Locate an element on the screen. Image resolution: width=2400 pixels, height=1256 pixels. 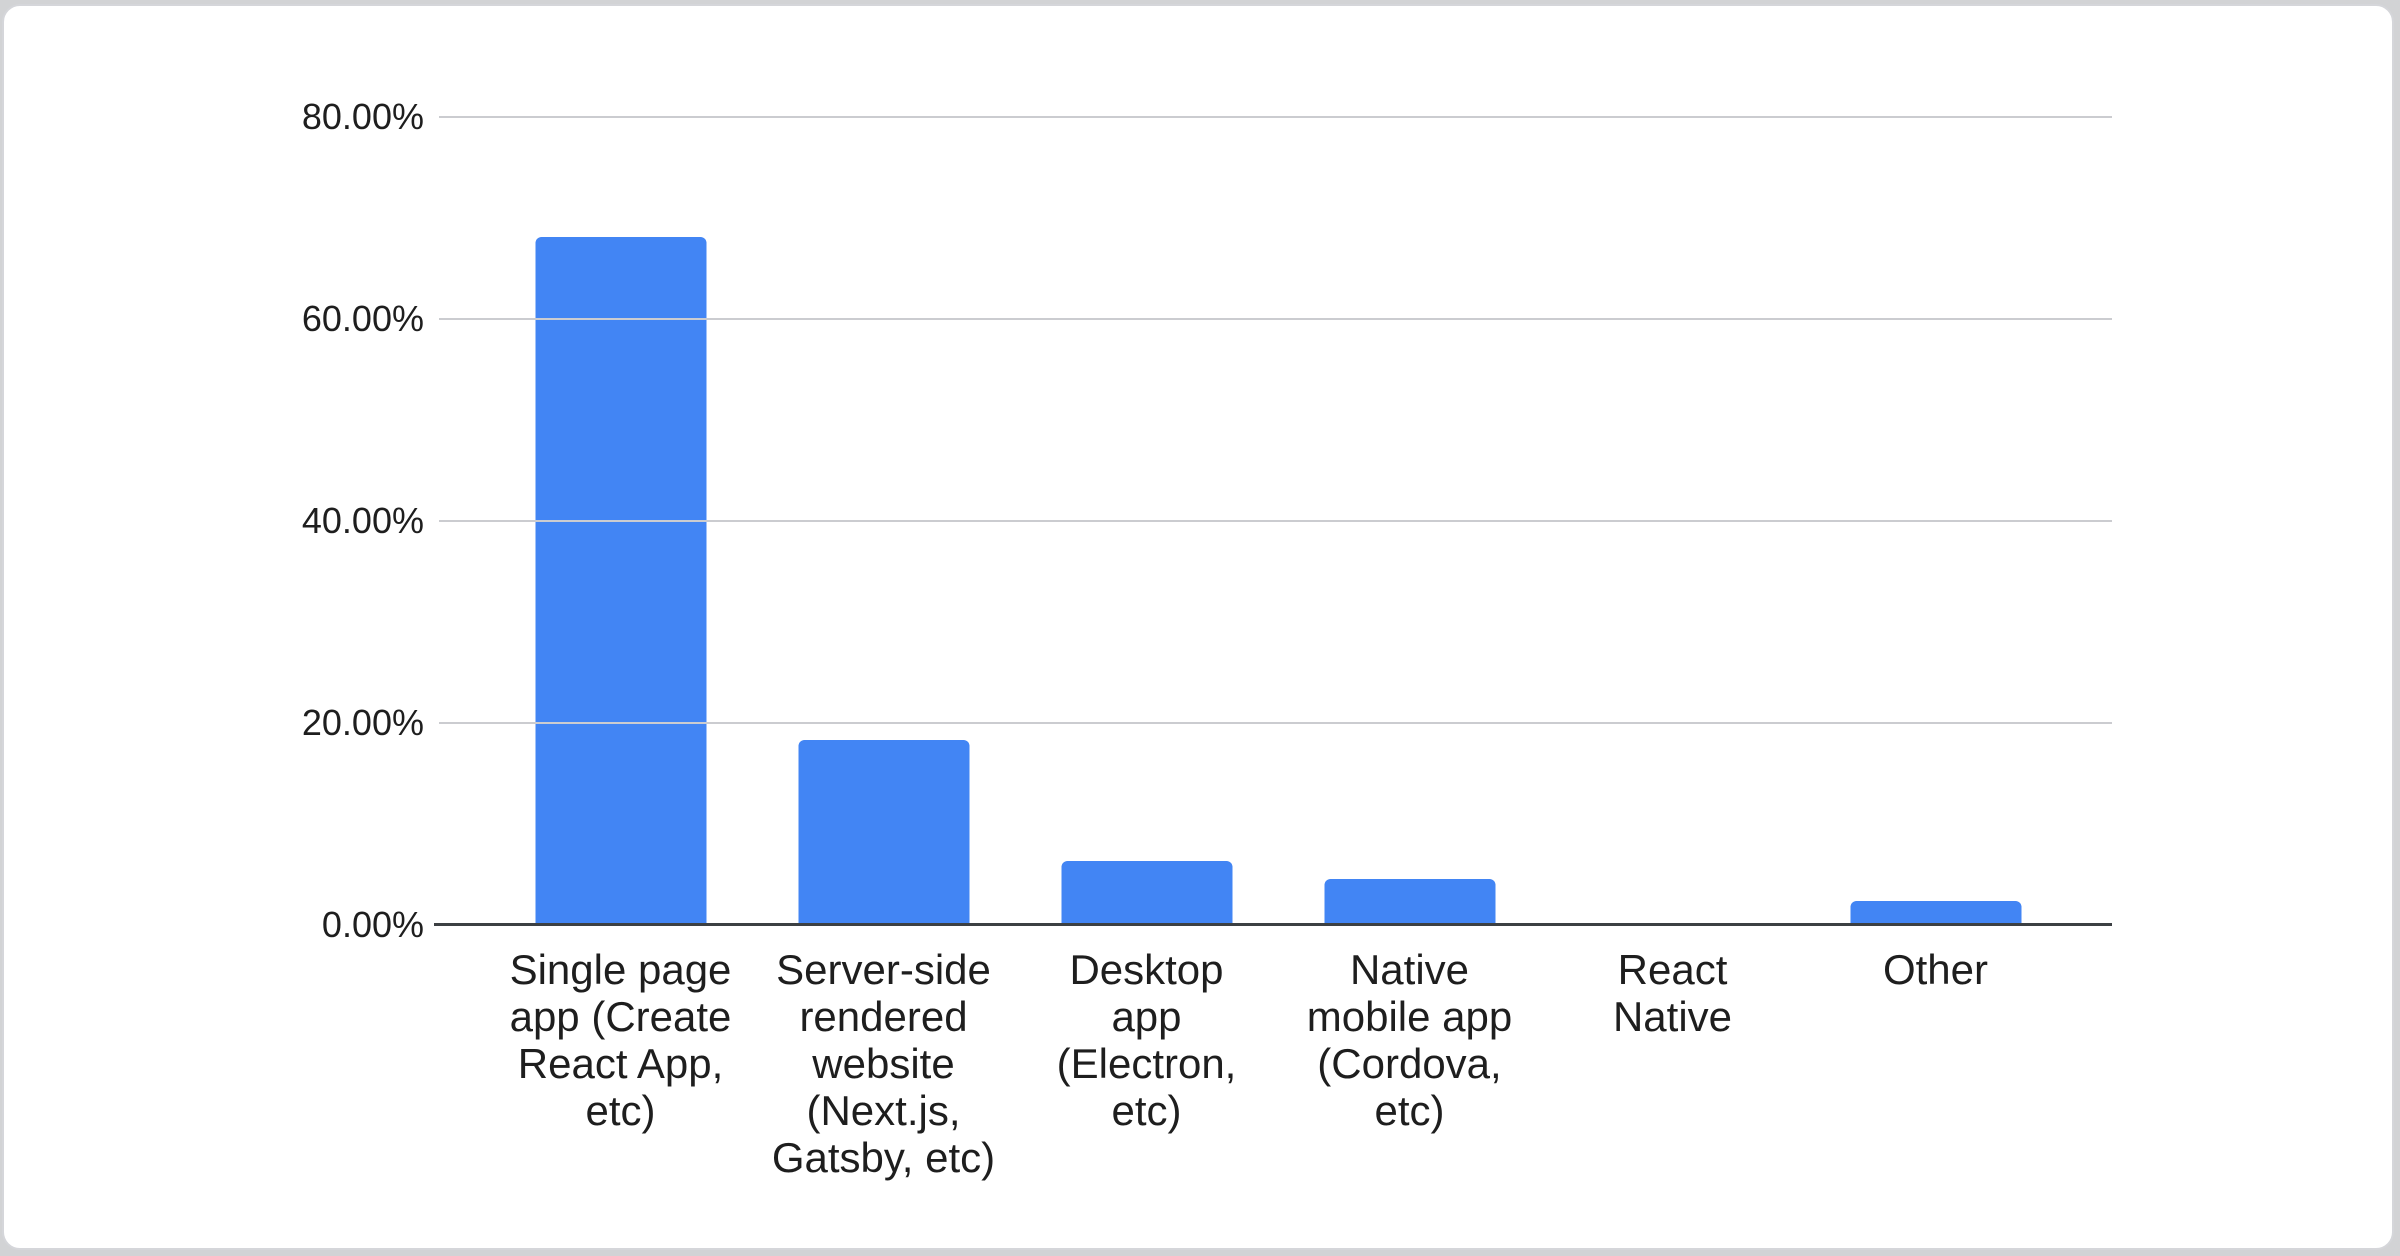
x-axis-label-5: Other is located at coordinates (1935, 969).